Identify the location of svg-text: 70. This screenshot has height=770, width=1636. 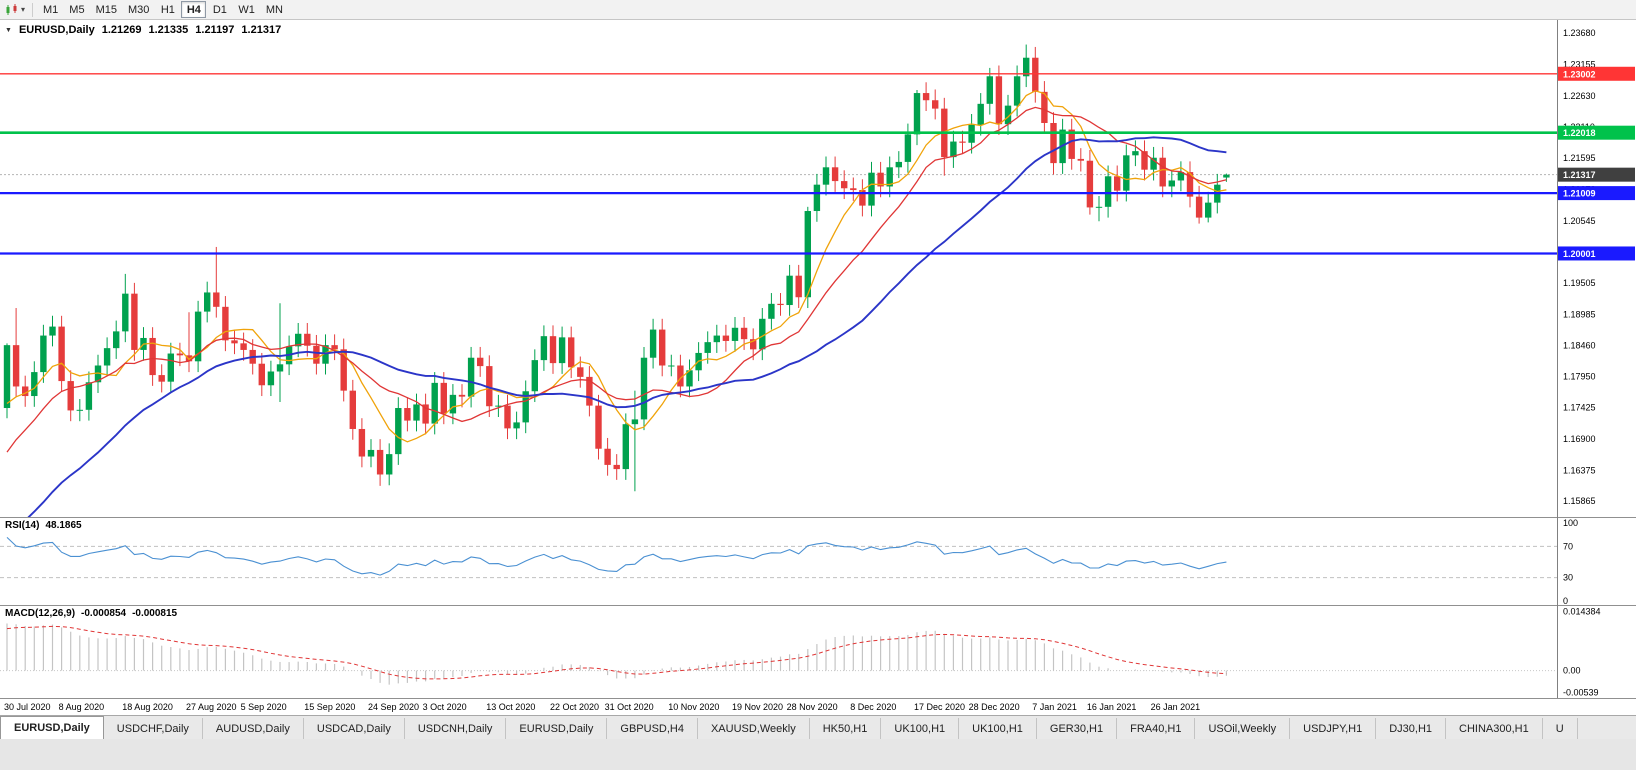
(1568, 546).